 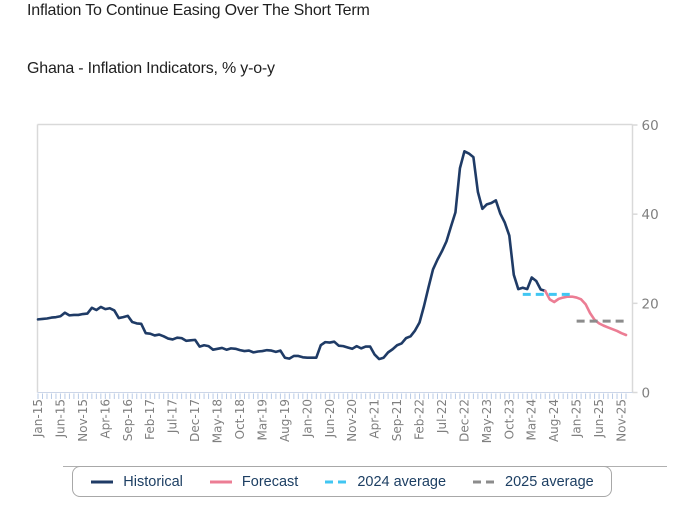 I want to click on svg-text: Mar-19, so click(x=262, y=419).